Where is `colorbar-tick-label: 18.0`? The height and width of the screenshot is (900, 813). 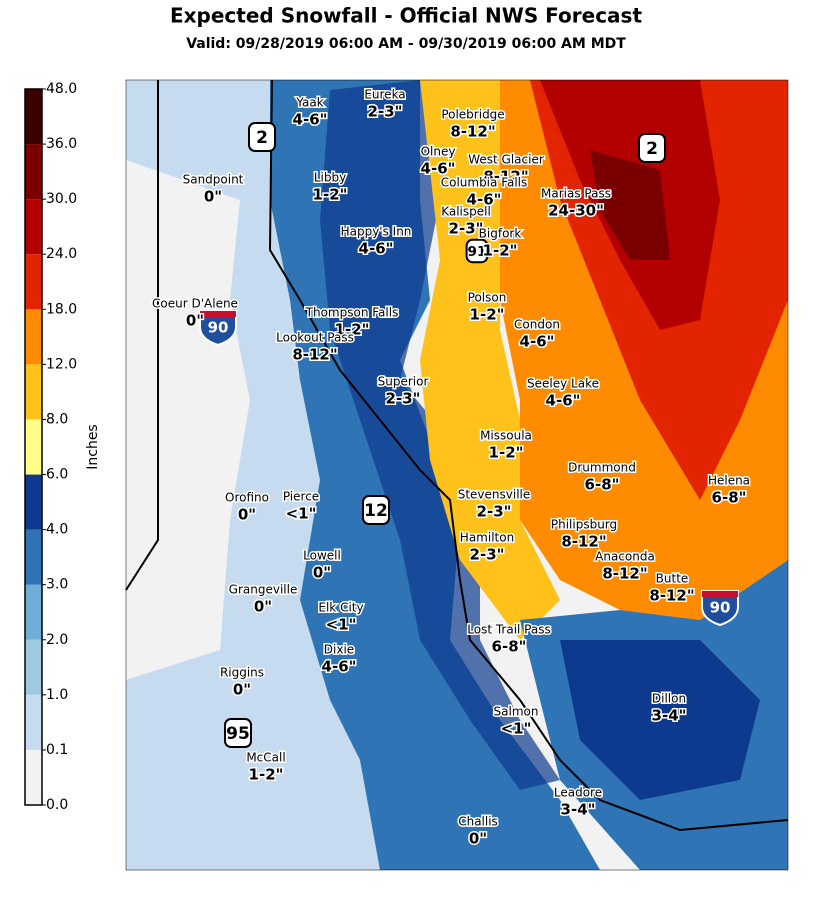
colorbar-tick-label: 18.0 is located at coordinates (61, 309).